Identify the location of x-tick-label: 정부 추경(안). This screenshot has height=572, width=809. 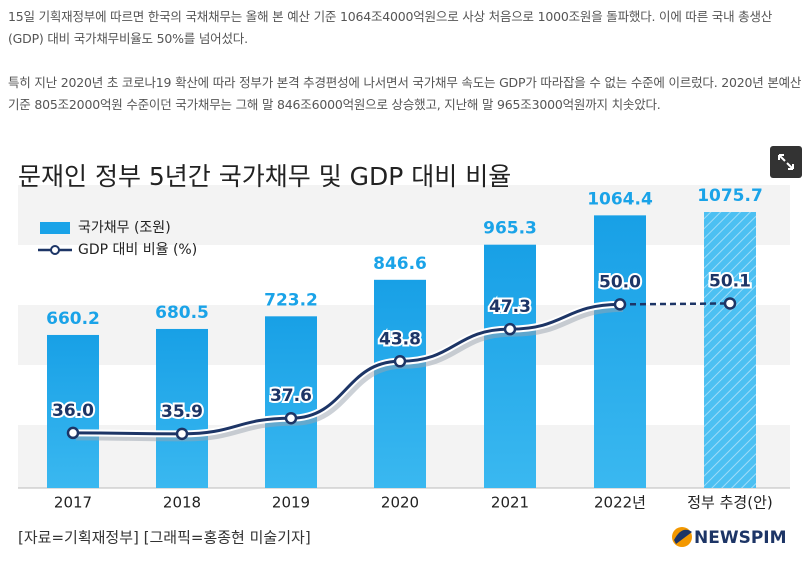
(729, 503).